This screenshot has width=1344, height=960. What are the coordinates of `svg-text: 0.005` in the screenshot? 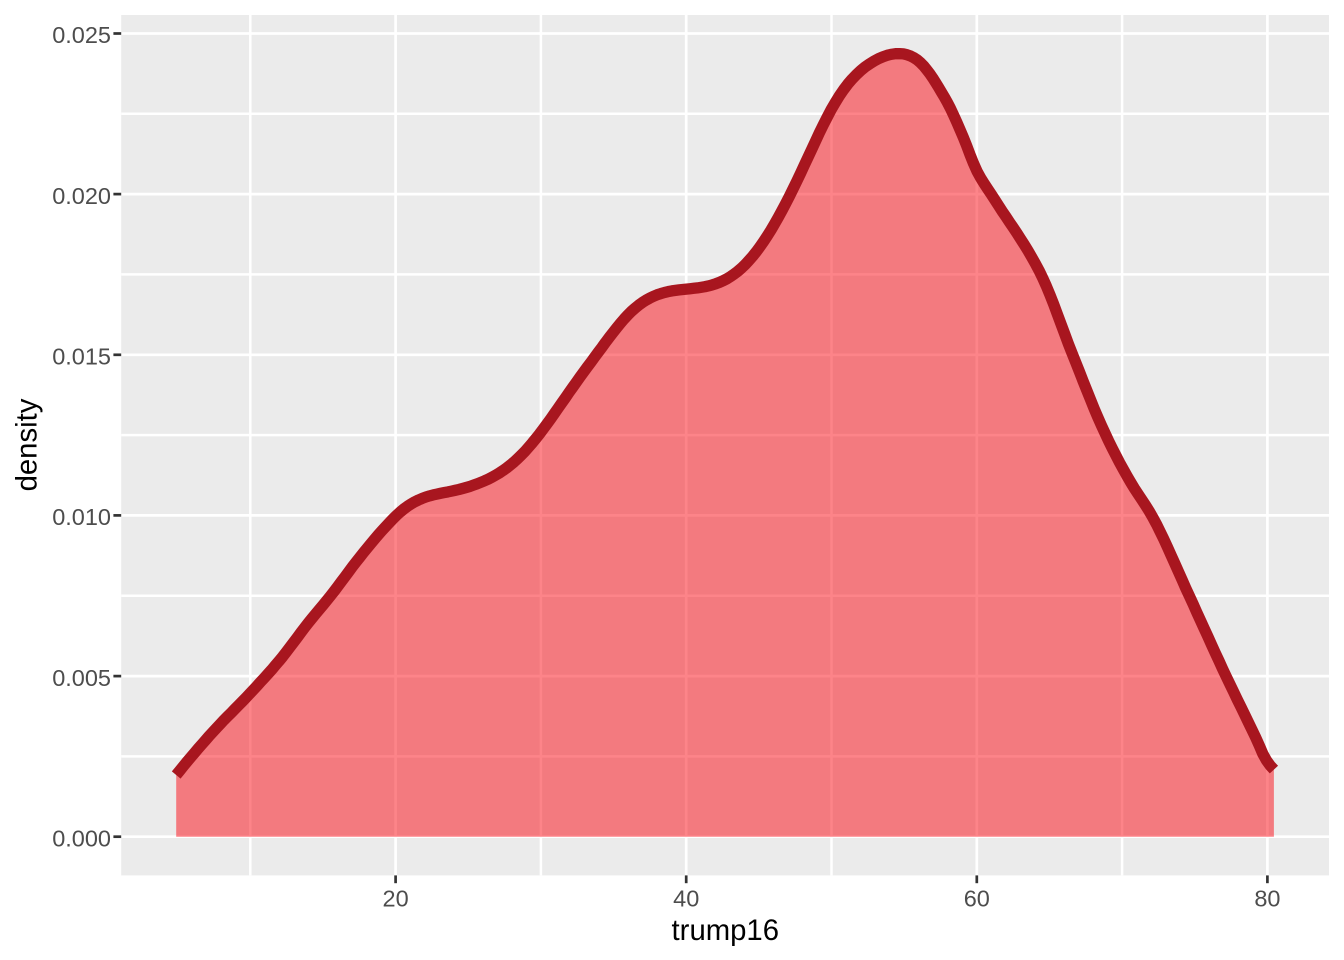 It's located at (81, 678).